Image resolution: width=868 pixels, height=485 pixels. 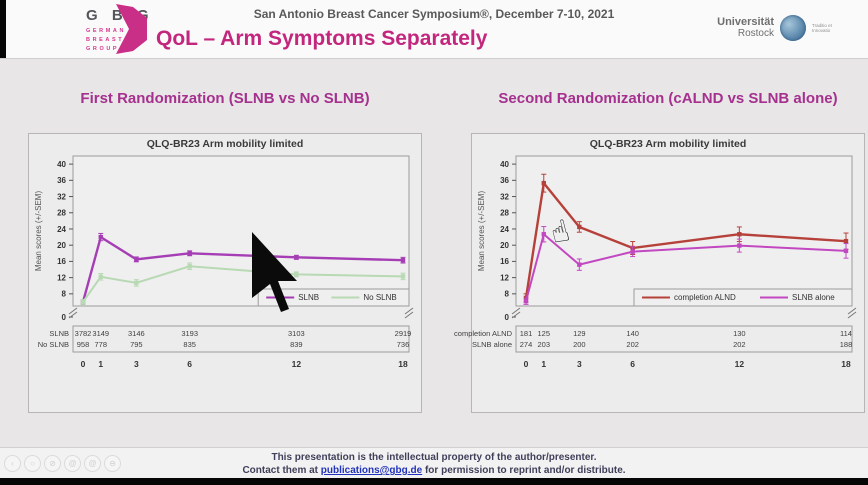 I want to click on ghost-back-icon: ‹, so click(x=12, y=463).